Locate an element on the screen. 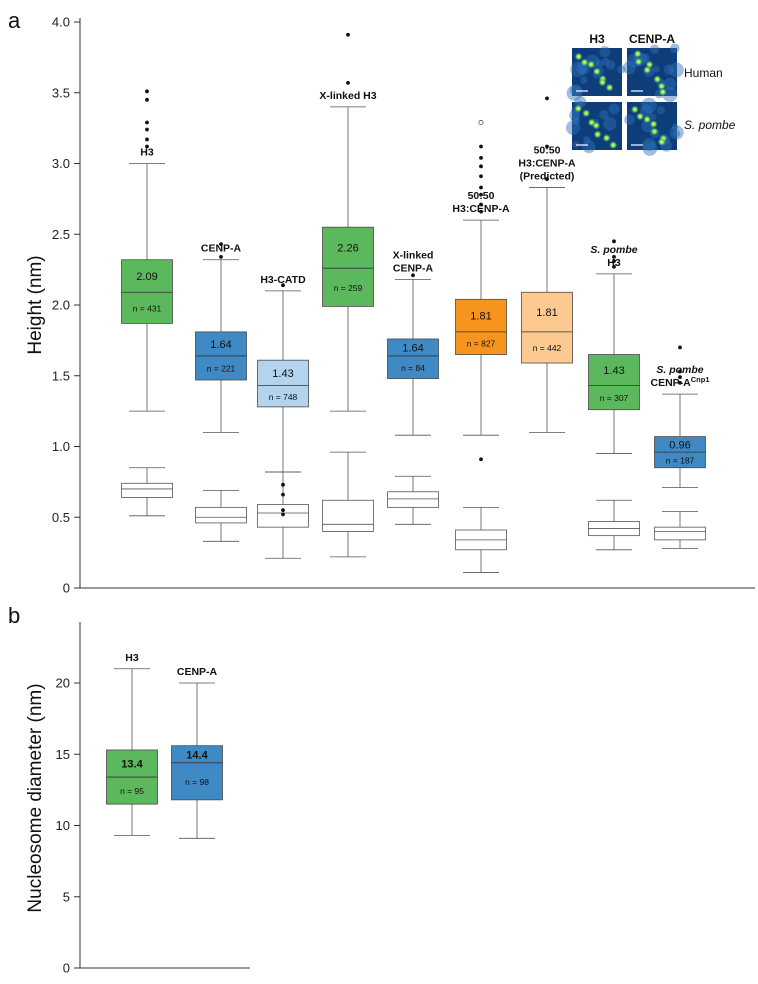  panel-b-axes: 0 5 10 15 20 is located at coordinates (153, 799).